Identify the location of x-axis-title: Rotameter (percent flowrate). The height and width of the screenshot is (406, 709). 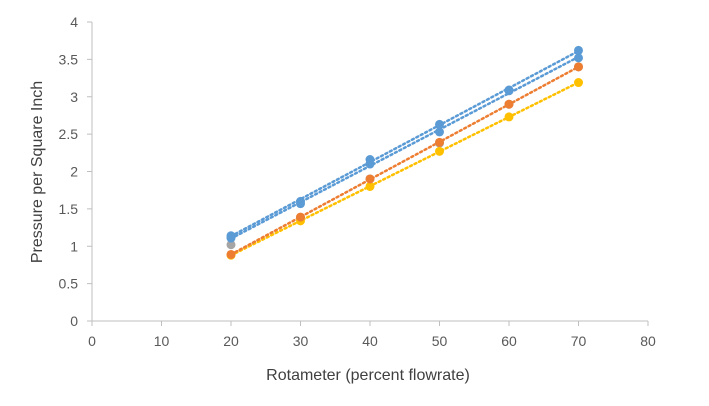
(368, 375).